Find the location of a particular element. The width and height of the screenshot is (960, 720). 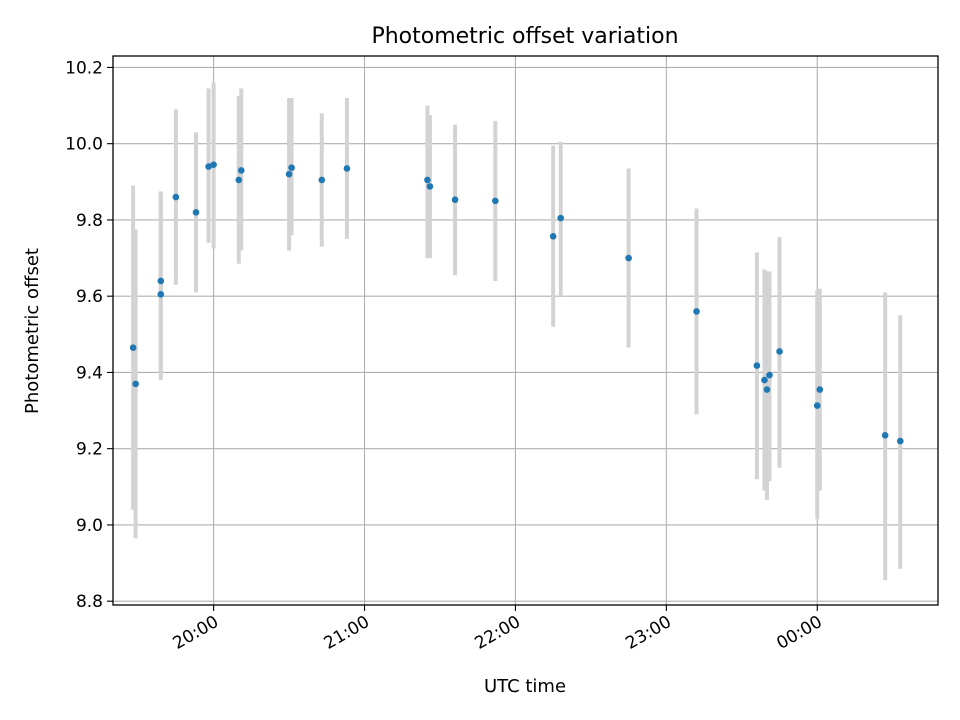

y-tick-label: 9.8 is located at coordinates (89, 221).